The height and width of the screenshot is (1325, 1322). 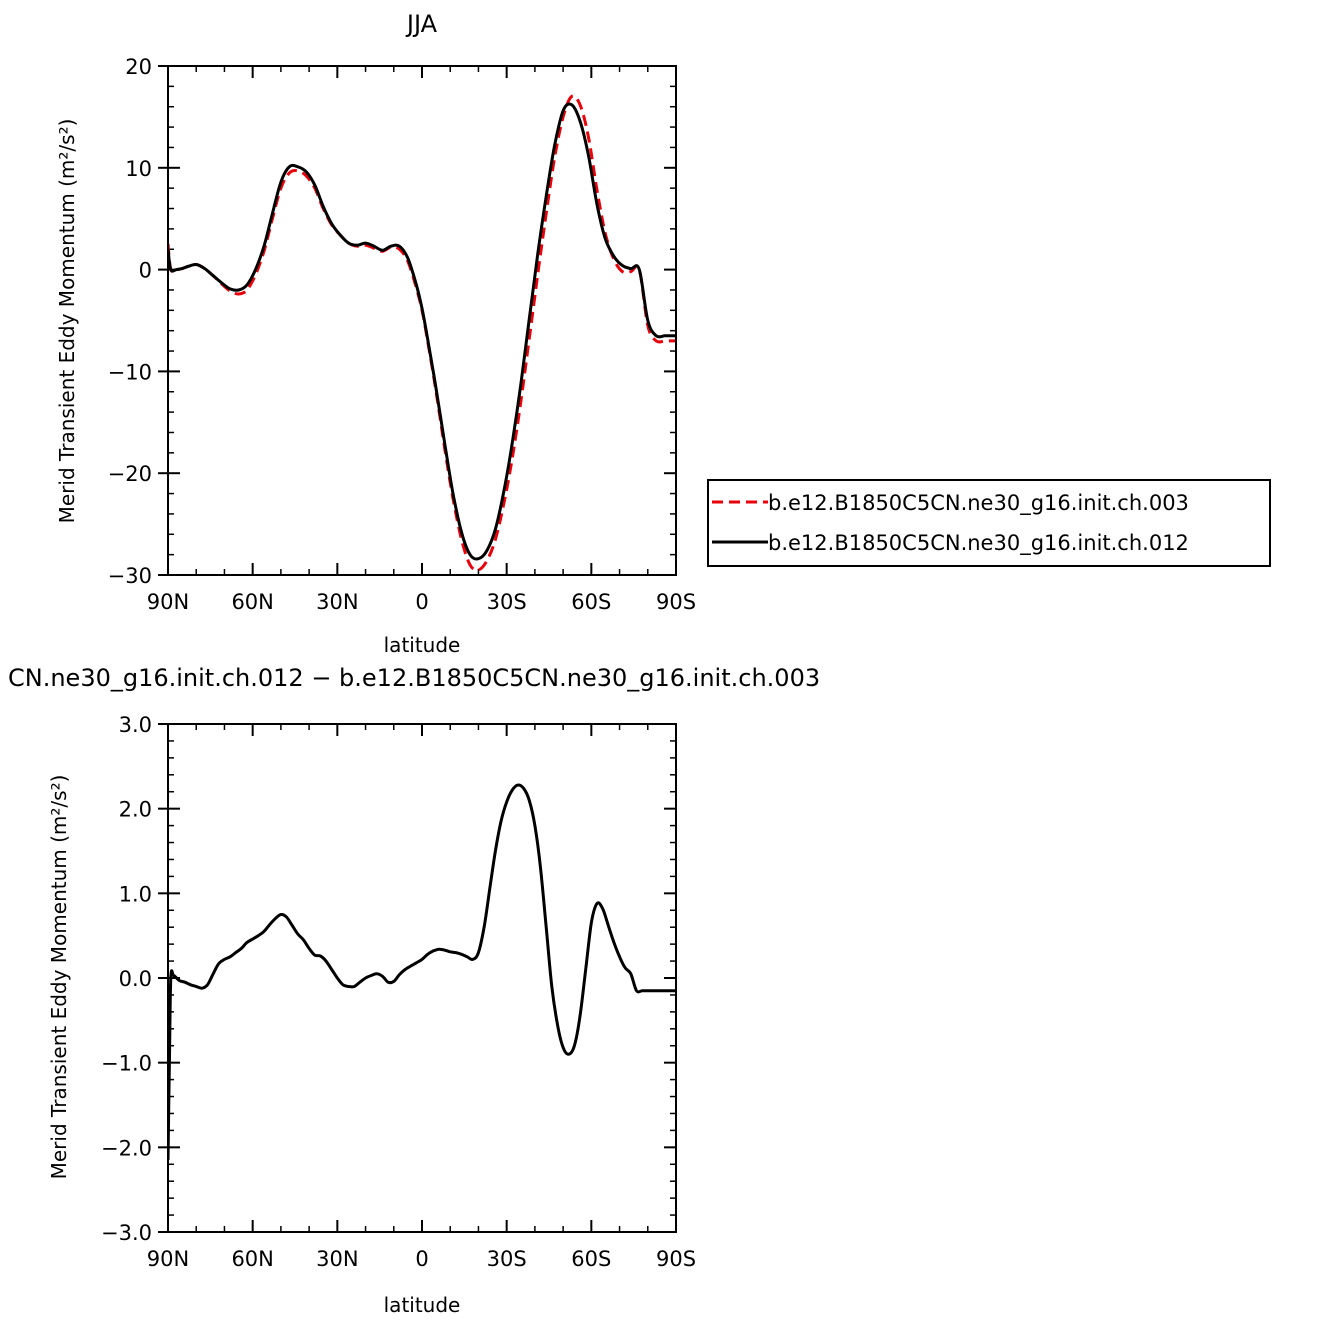 What do you see at coordinates (978, 543) in the screenshot?
I see `legend-label-012: b.e12.B1850C5CN.ne30_g16.init.ch.012` at bounding box center [978, 543].